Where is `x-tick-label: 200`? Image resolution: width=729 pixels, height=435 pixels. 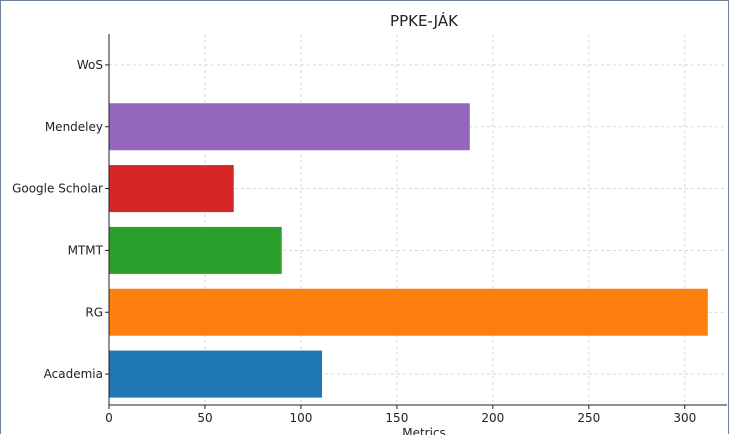
x-tick-label: 200 is located at coordinates (492, 418).